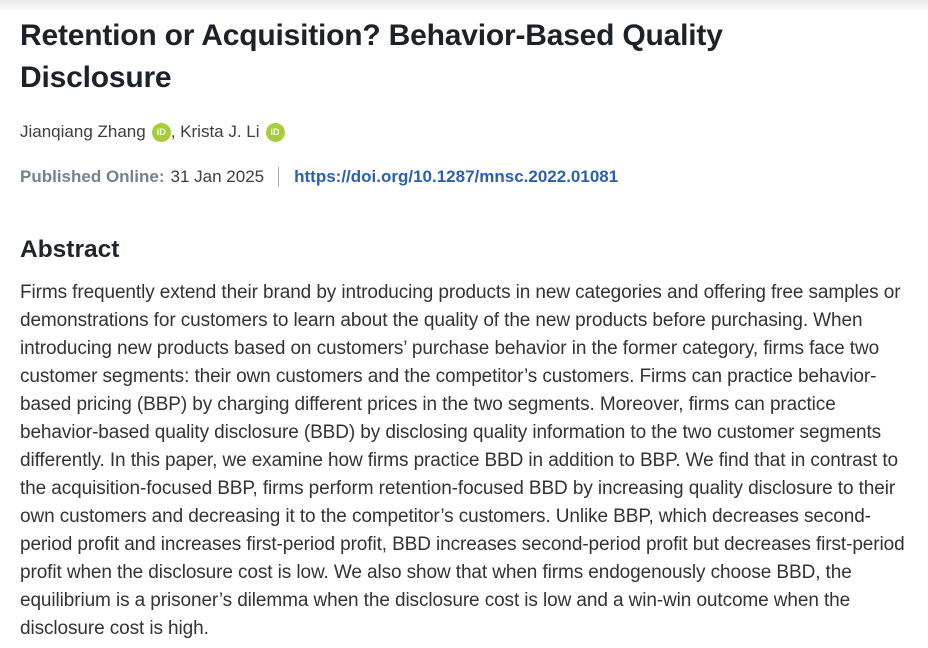 This screenshot has height=648, width=928. What do you see at coordinates (220, 131) in the screenshot?
I see `author-link-krista-j-li: Krista J. Li` at bounding box center [220, 131].